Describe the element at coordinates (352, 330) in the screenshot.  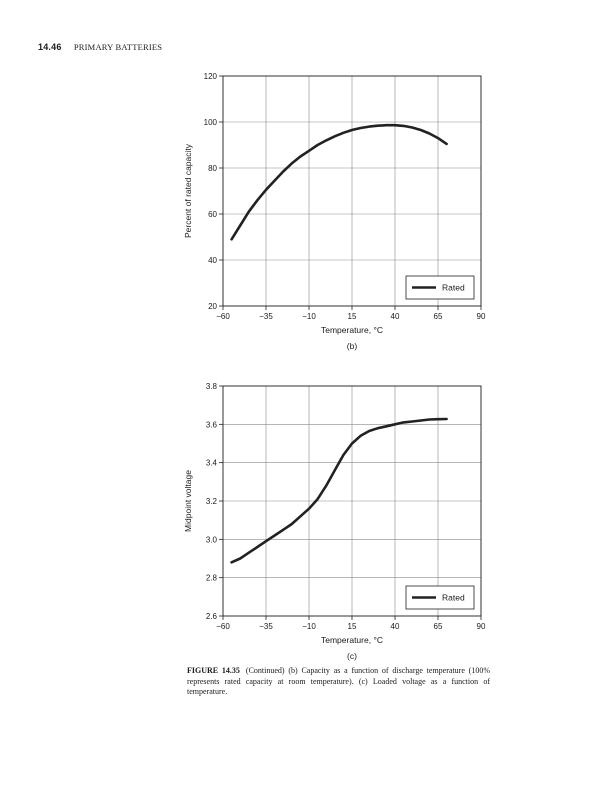
I see `chart-b-x-axis-label: Temperature, °C` at that location.